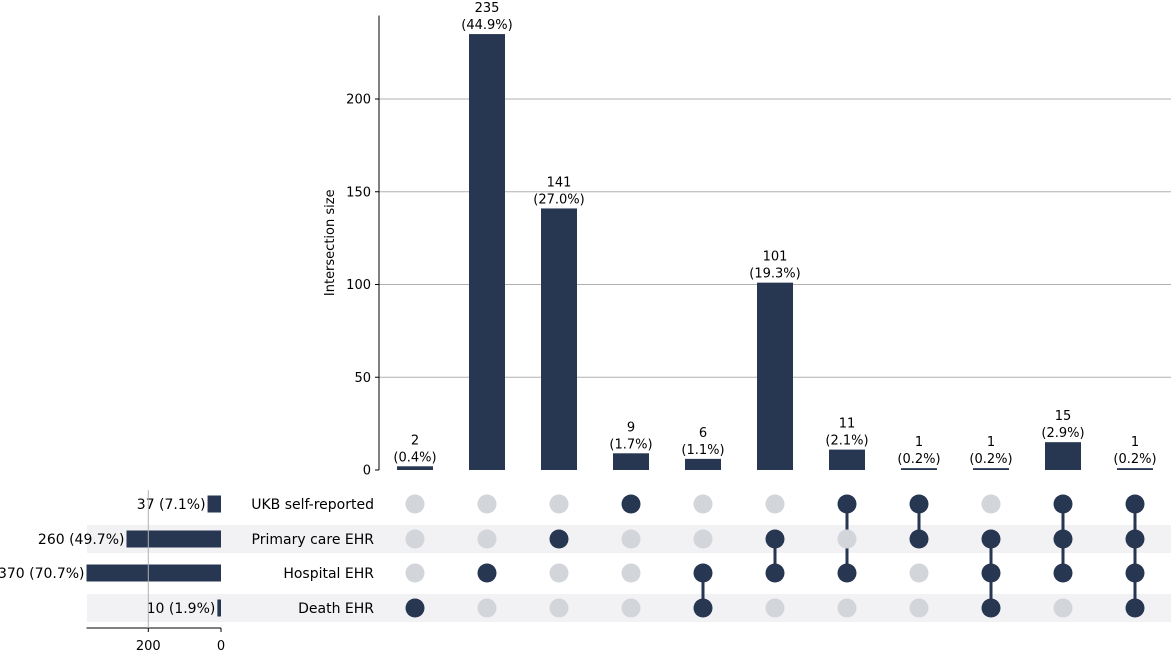 This screenshot has height=652, width=1171. Describe the element at coordinates (171, 505) in the screenshot. I see `set-size-label: 37 (7.1%)` at that location.